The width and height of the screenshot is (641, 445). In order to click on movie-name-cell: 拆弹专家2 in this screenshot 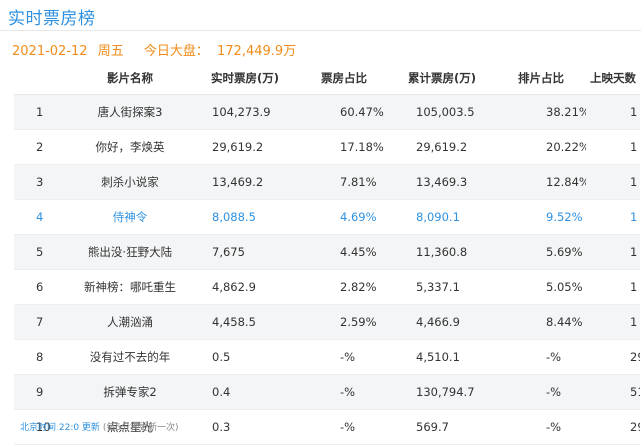, I will do `click(130, 392)`.